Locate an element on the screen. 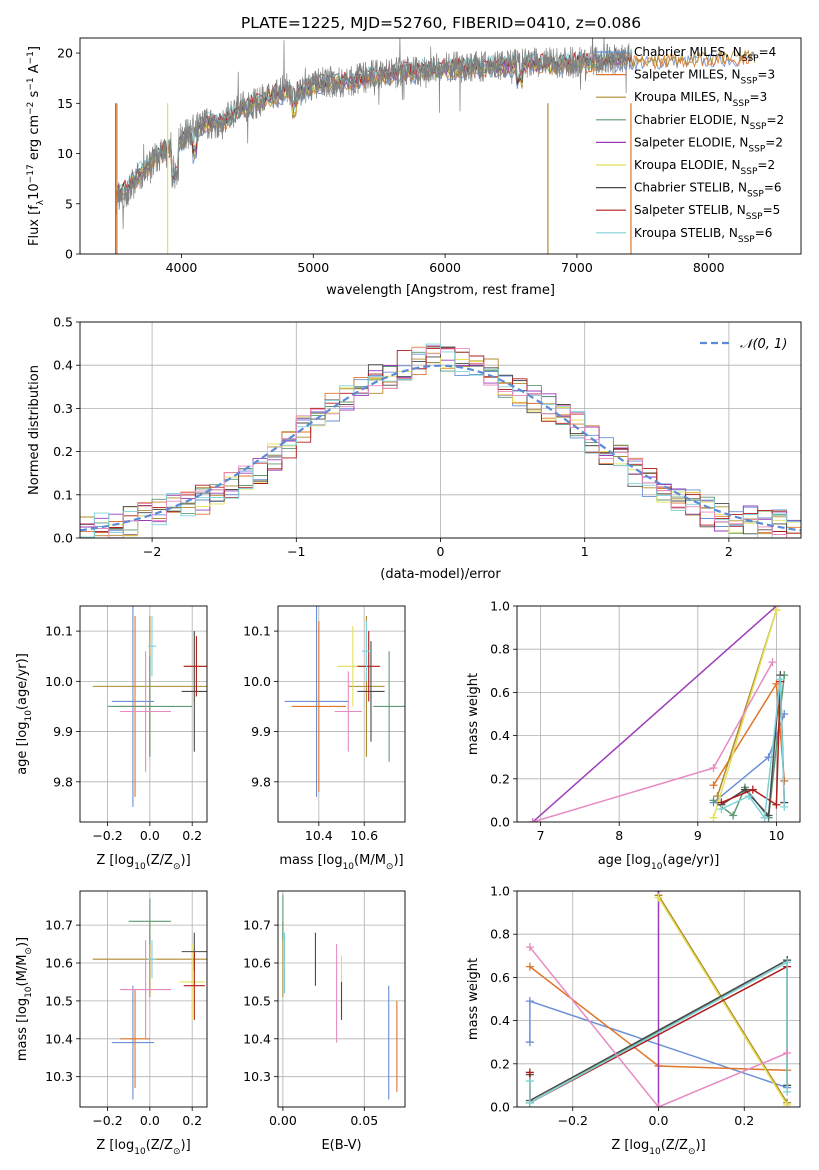 This screenshot has height=1170, width=819. gaussian-curve is located at coordinates (440, 448).